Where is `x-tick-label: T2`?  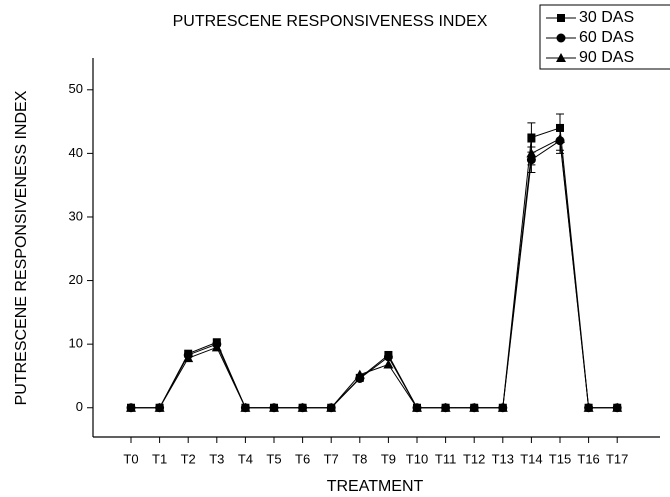 x-tick-label: T2 is located at coordinates (188, 458).